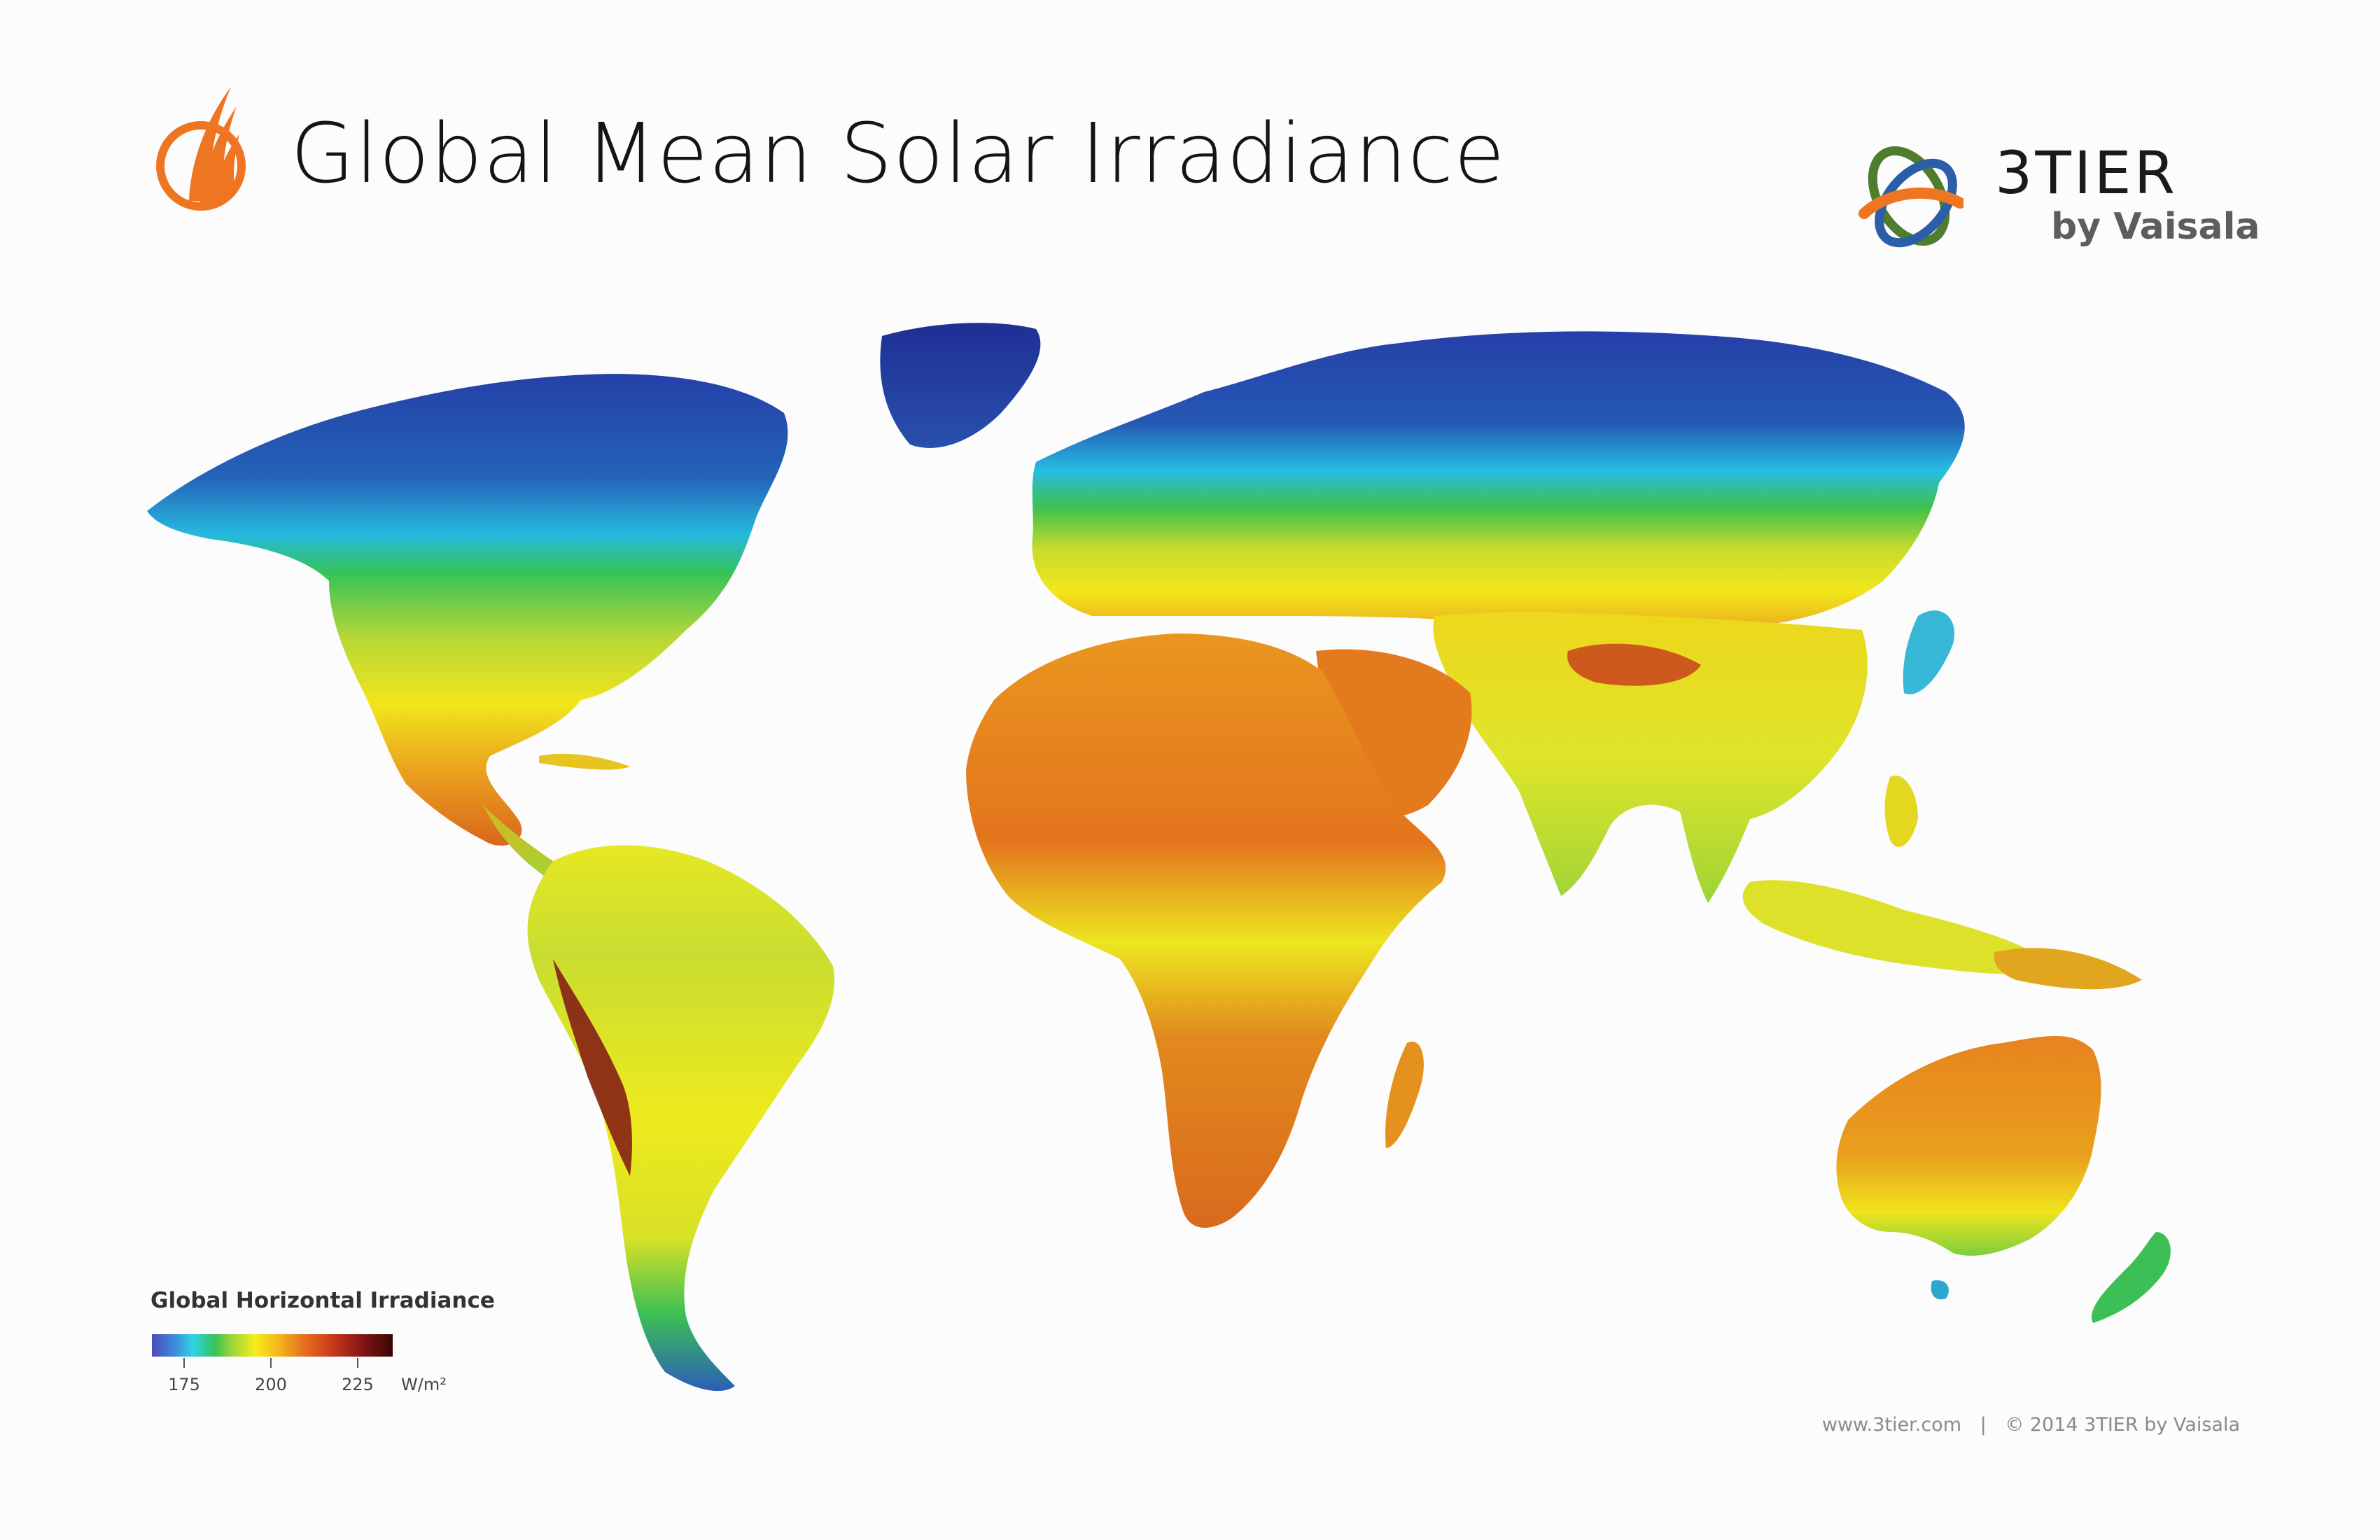  I want to click on solar-flame-icon, so click(201, 149).